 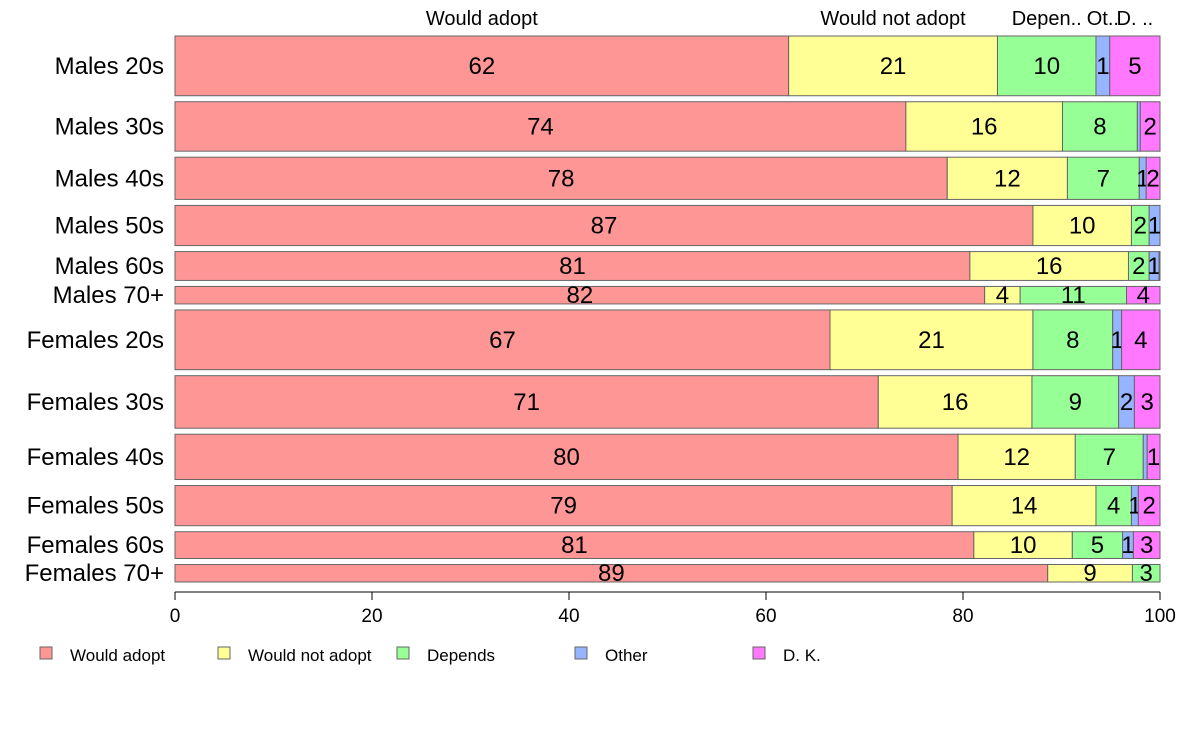 What do you see at coordinates (117, 655) in the screenshot?
I see `legend-label: Would adopt` at bounding box center [117, 655].